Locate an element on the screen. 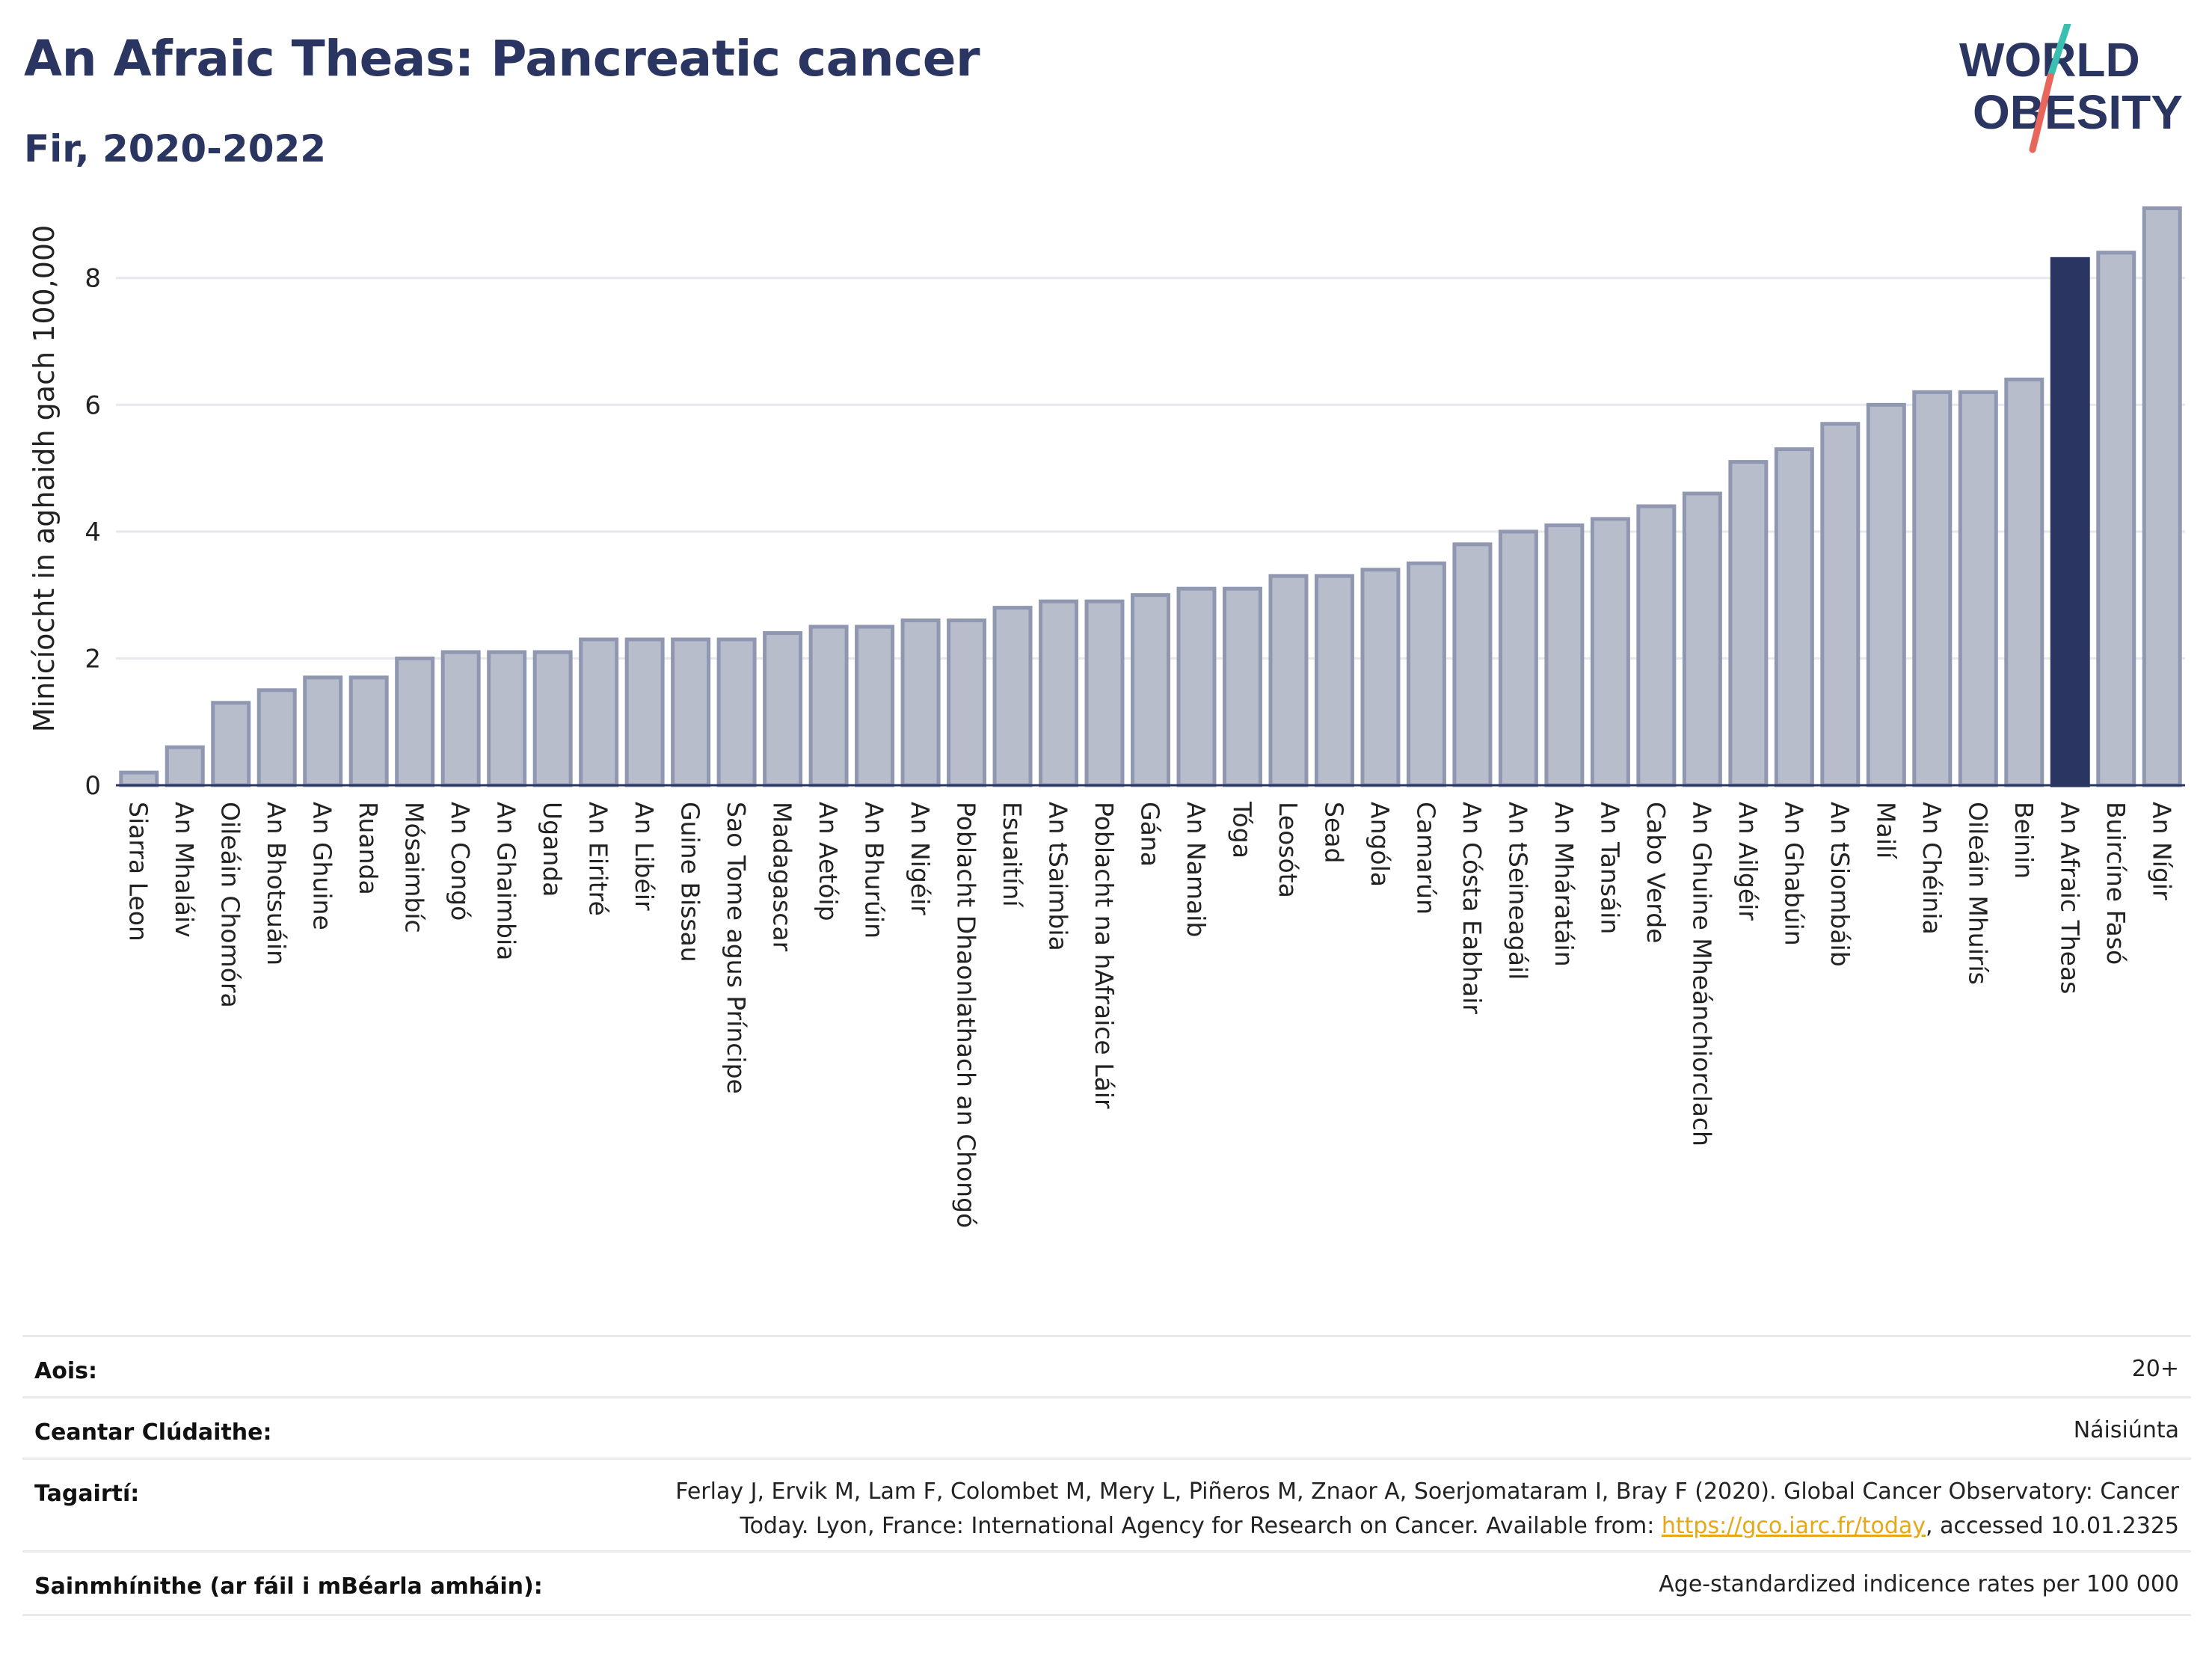  x-tick-label: An Ghuine Mheánchiorclach is located at coordinates (1702, 974).